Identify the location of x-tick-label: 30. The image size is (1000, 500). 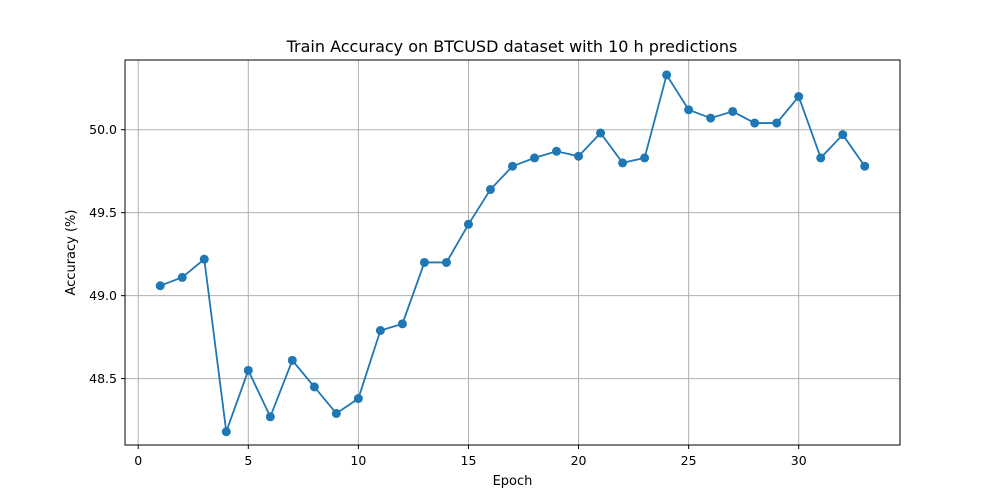
(799, 460).